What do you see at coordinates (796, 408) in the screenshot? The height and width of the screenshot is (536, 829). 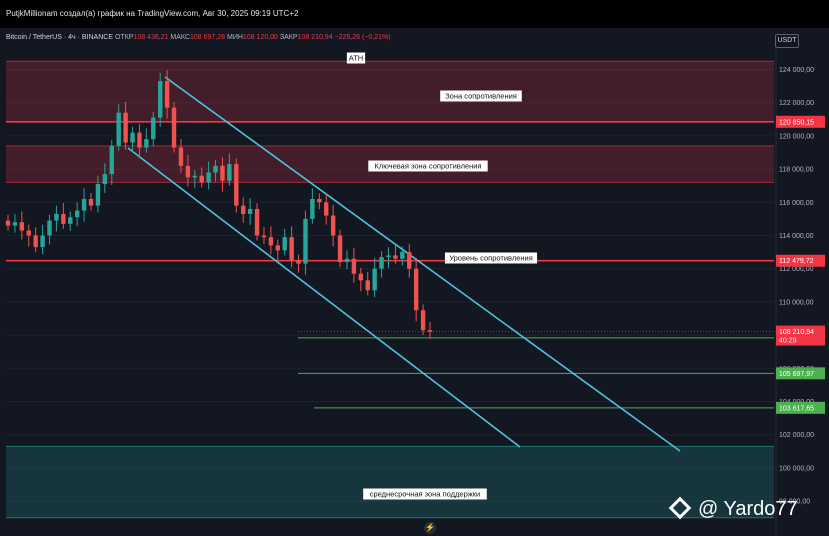 I see `price-tag-text: 103 617,65` at bounding box center [796, 408].